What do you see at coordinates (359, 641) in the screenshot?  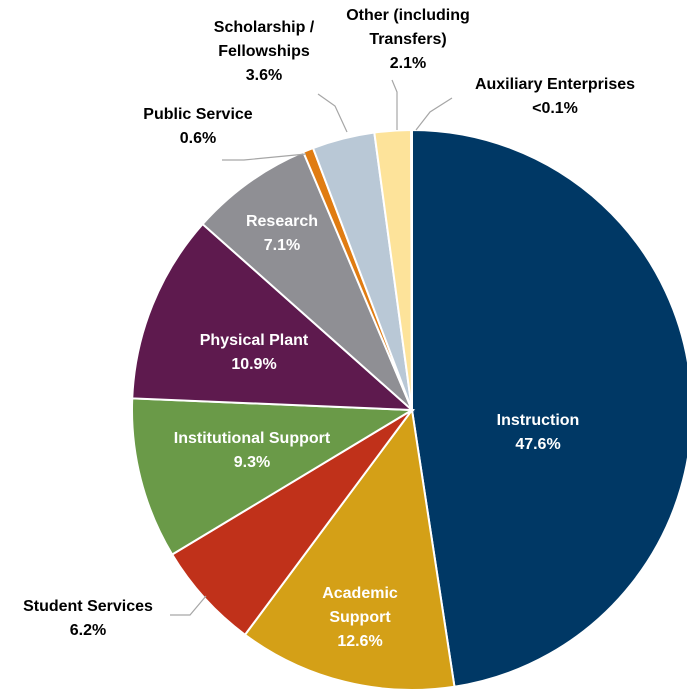 I see `value-label: 12.6%` at bounding box center [359, 641].